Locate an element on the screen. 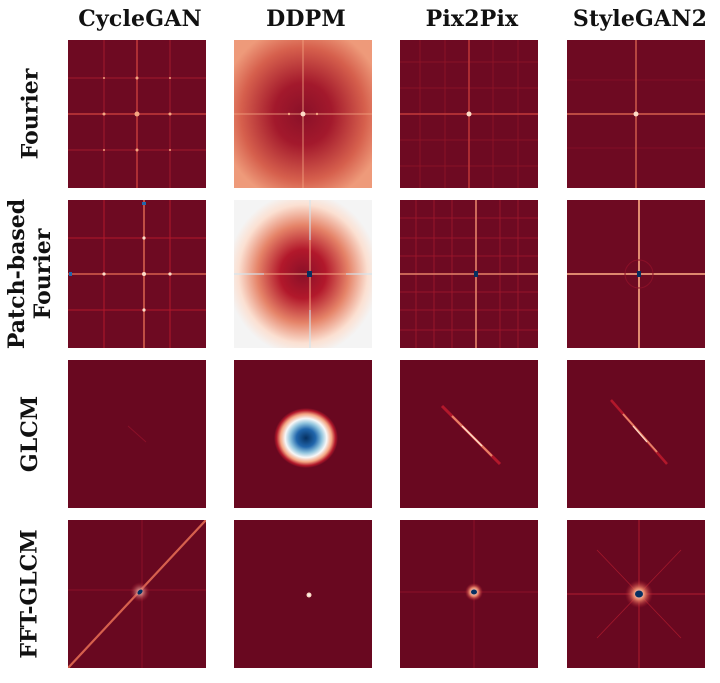 Image resolution: width=720 pixels, height=683 pixels. row-label-fourier: Fourier is located at coordinates (30, 114).